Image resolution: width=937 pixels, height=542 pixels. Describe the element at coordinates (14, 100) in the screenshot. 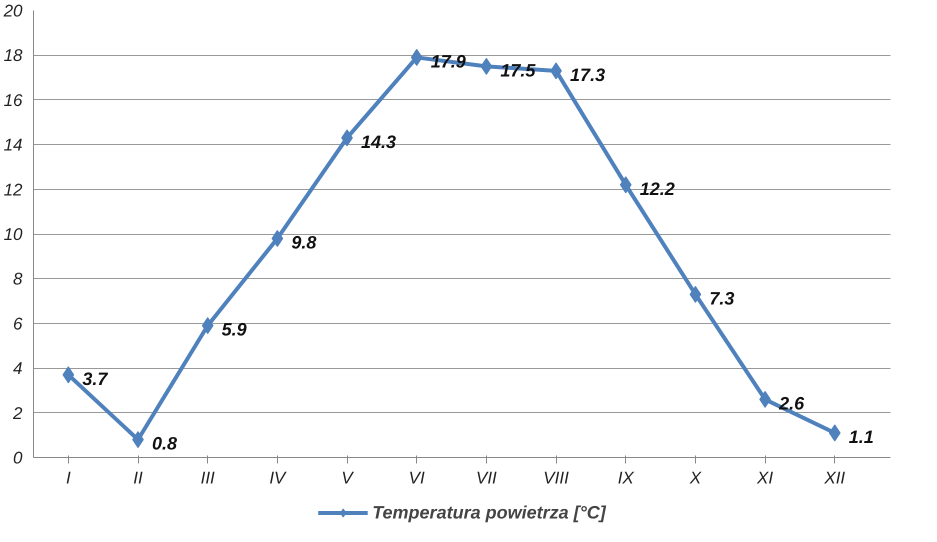

I see `y-tick-label: 16` at that location.